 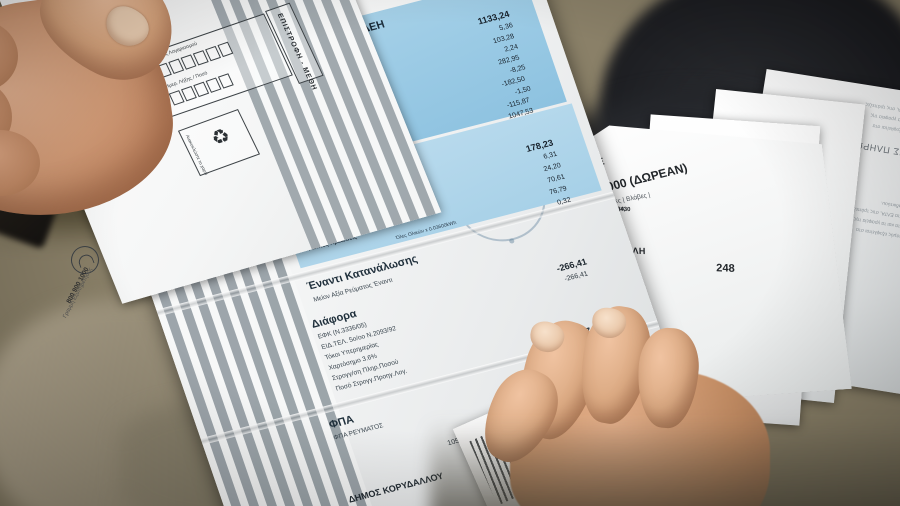 What do you see at coordinates (511, 240) in the screenshot?
I see `deh-watermark-dot` at bounding box center [511, 240].